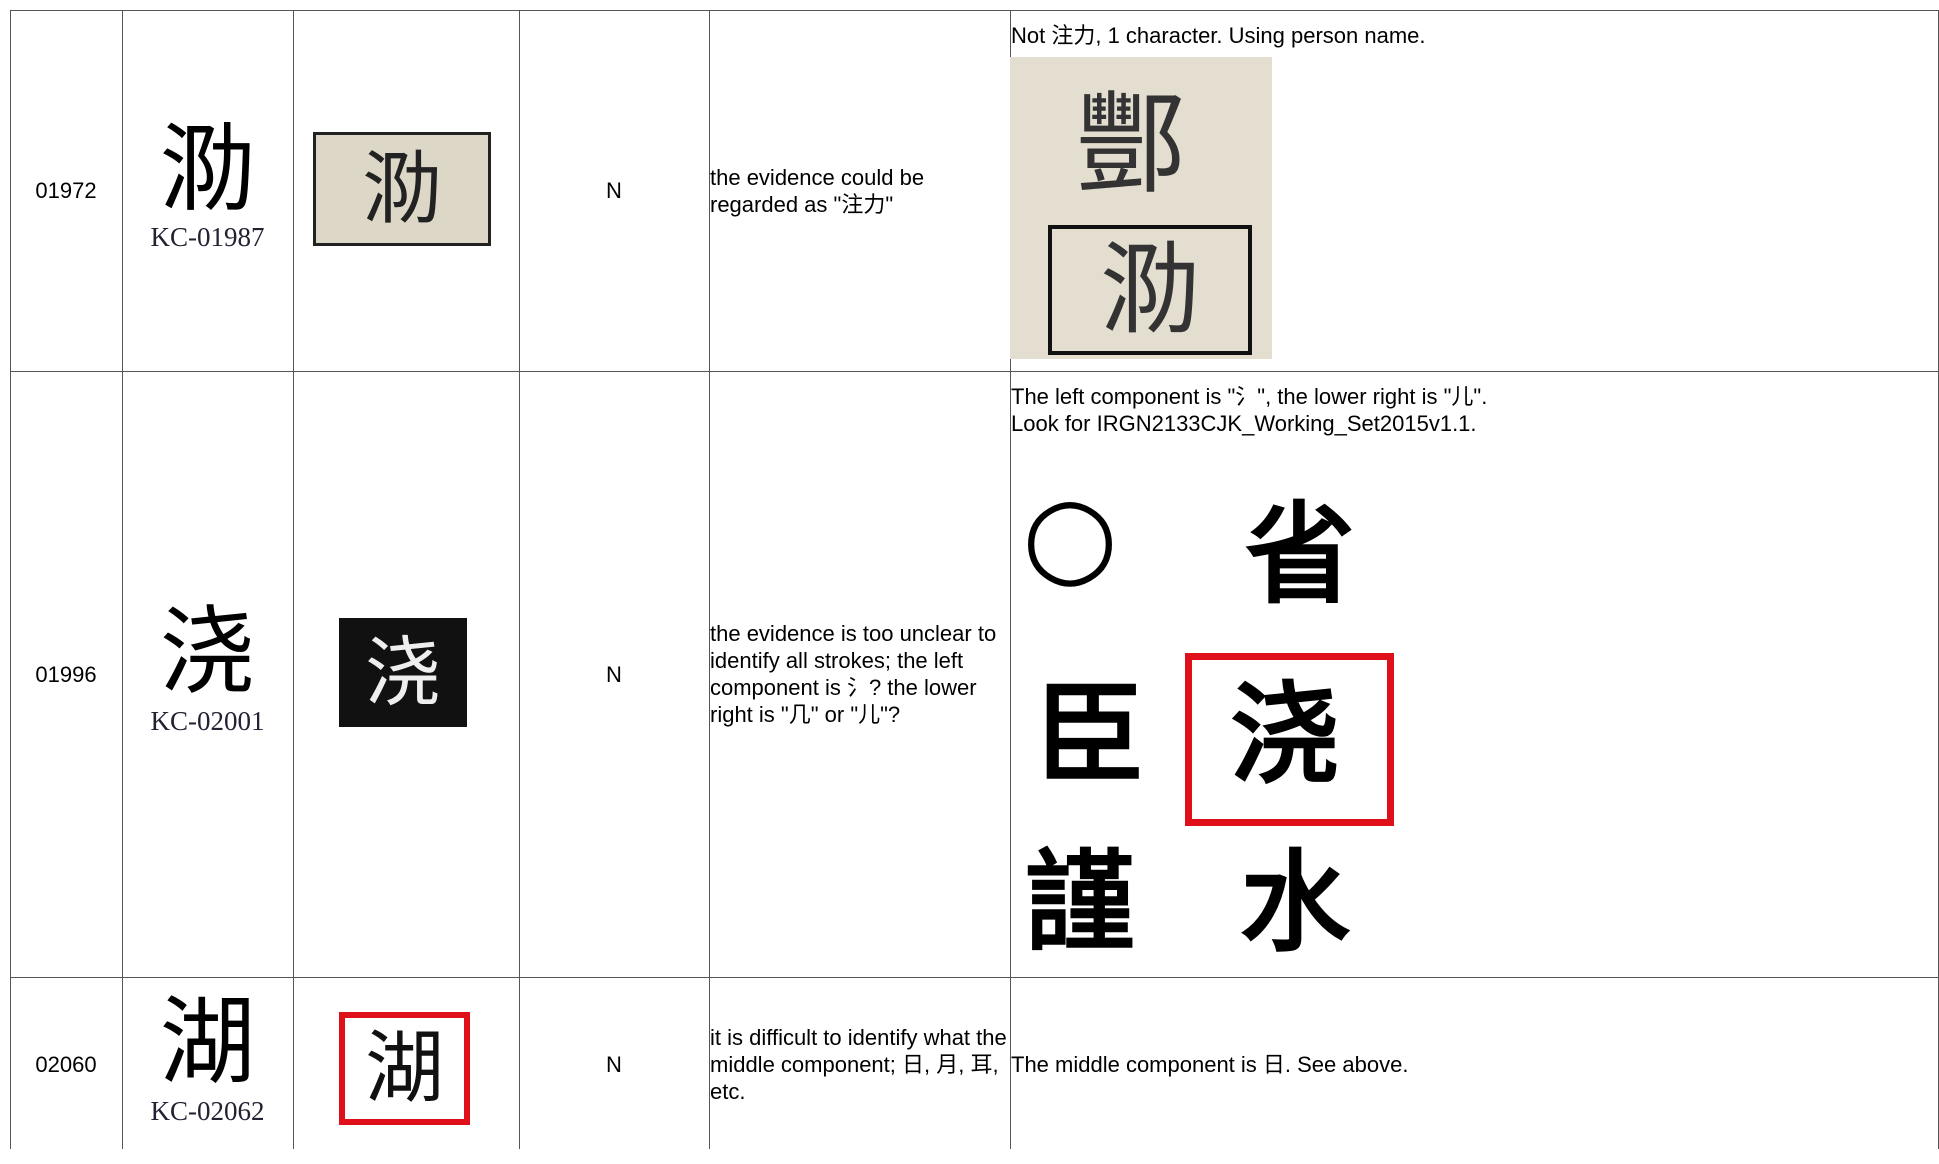  Describe the element at coordinates (1300, 554) in the screenshot. I see `image-char: 省` at that location.